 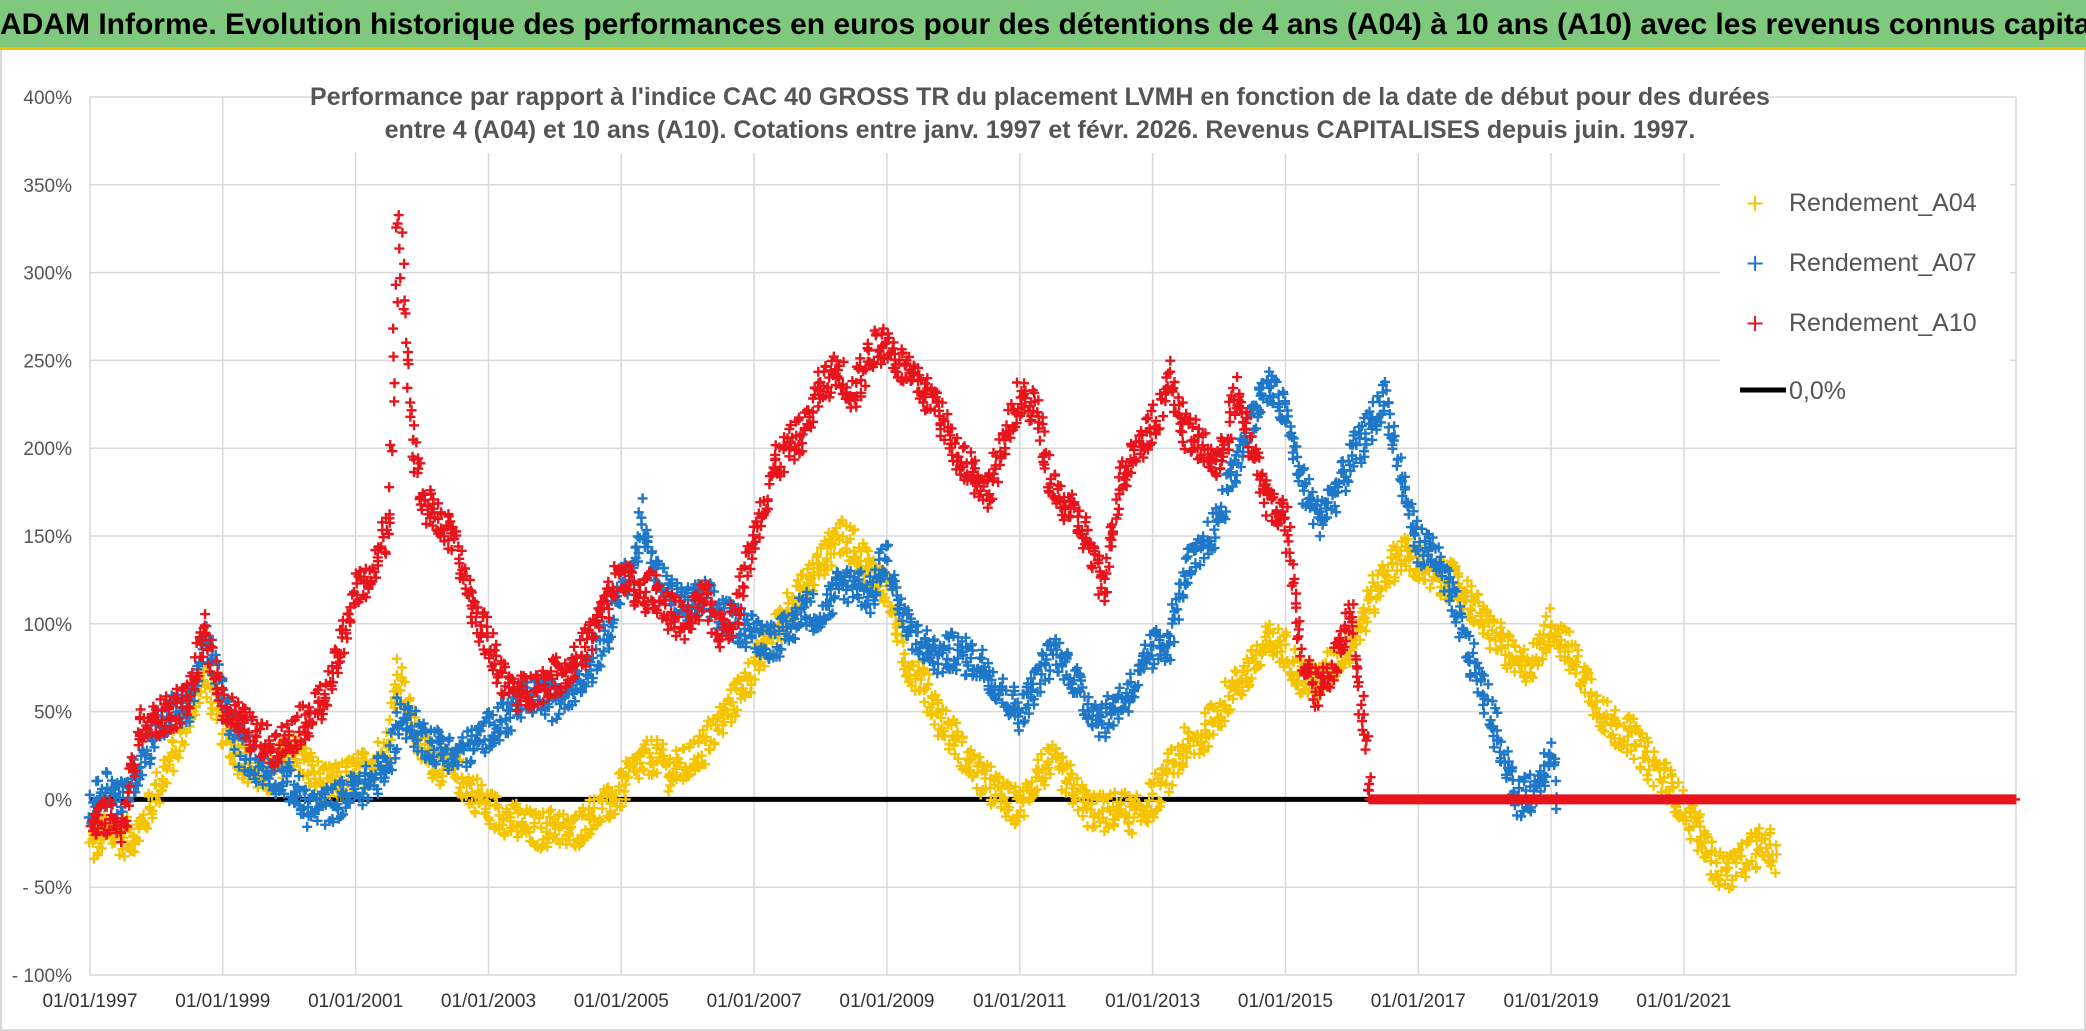 I want to click on x-tick-label: 01/01/2011, so click(x=1020, y=1001).